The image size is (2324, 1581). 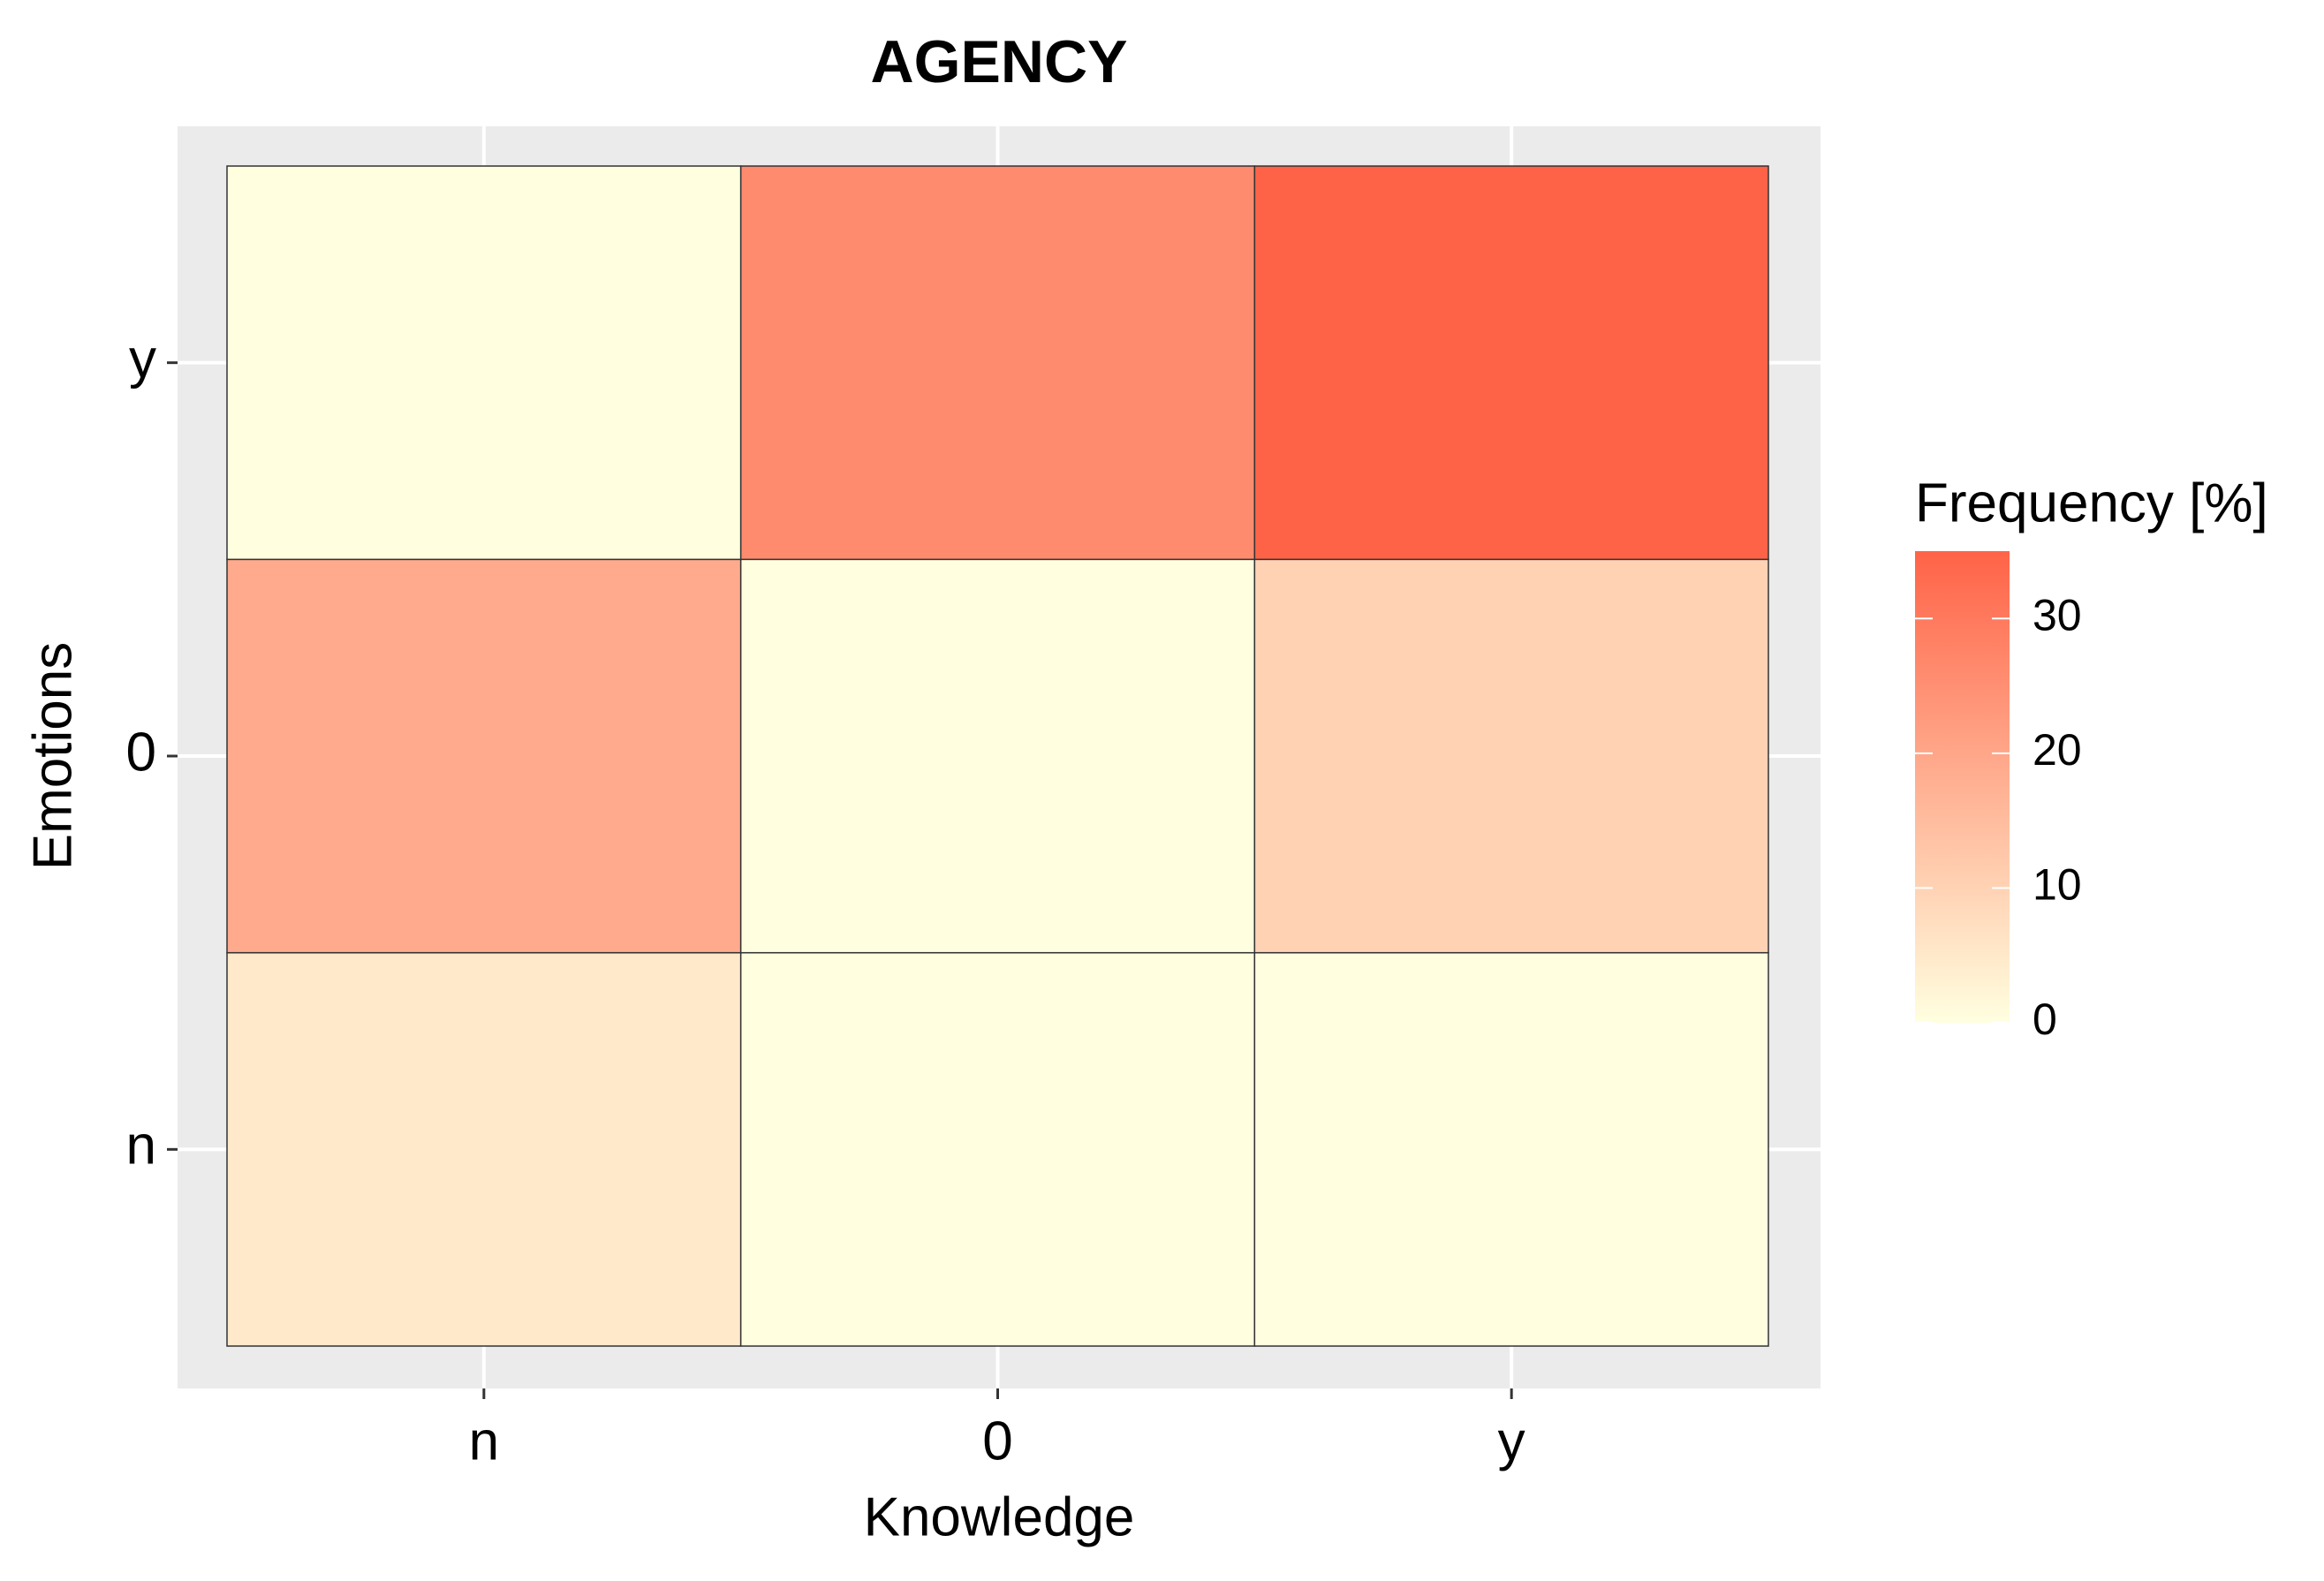 I want to click on x-tick-label: y, so click(x=1511, y=1441).